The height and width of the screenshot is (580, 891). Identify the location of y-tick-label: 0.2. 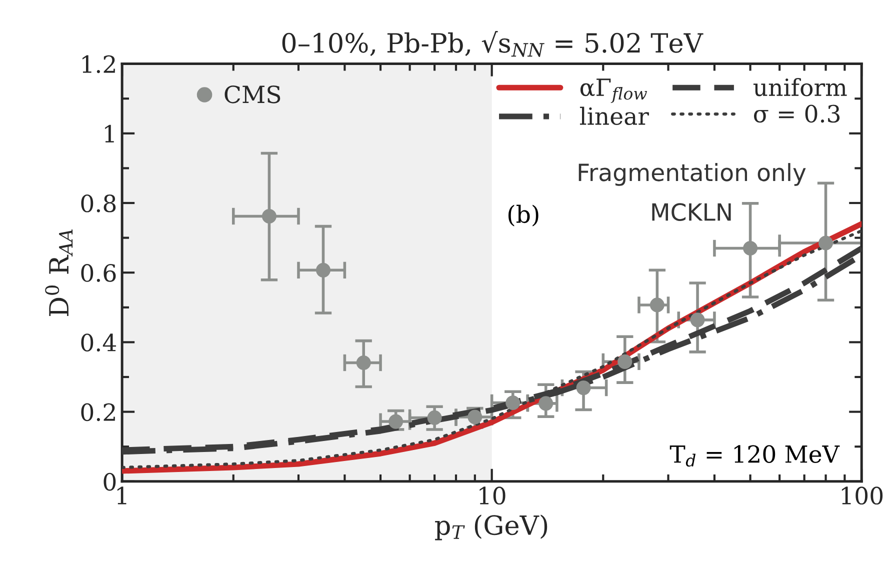
(98, 412).